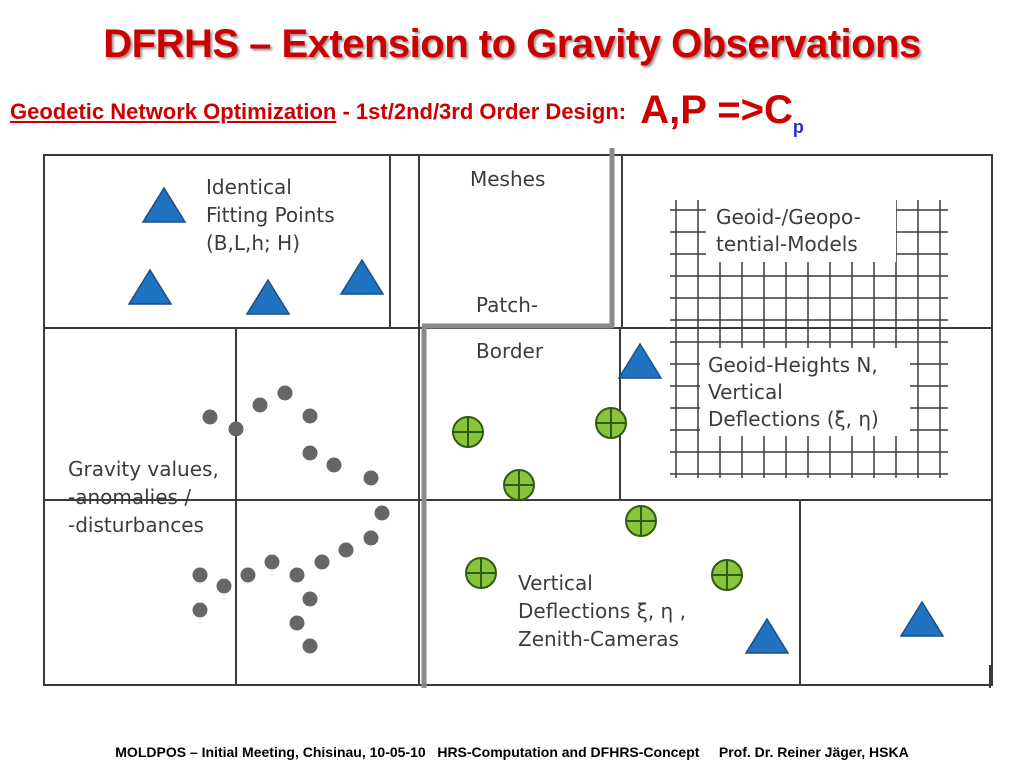 The image size is (1024, 768). Describe the element at coordinates (173, 111) in the screenshot. I see `subtitle-network-optimization: Geodetic Network Optimization` at that location.